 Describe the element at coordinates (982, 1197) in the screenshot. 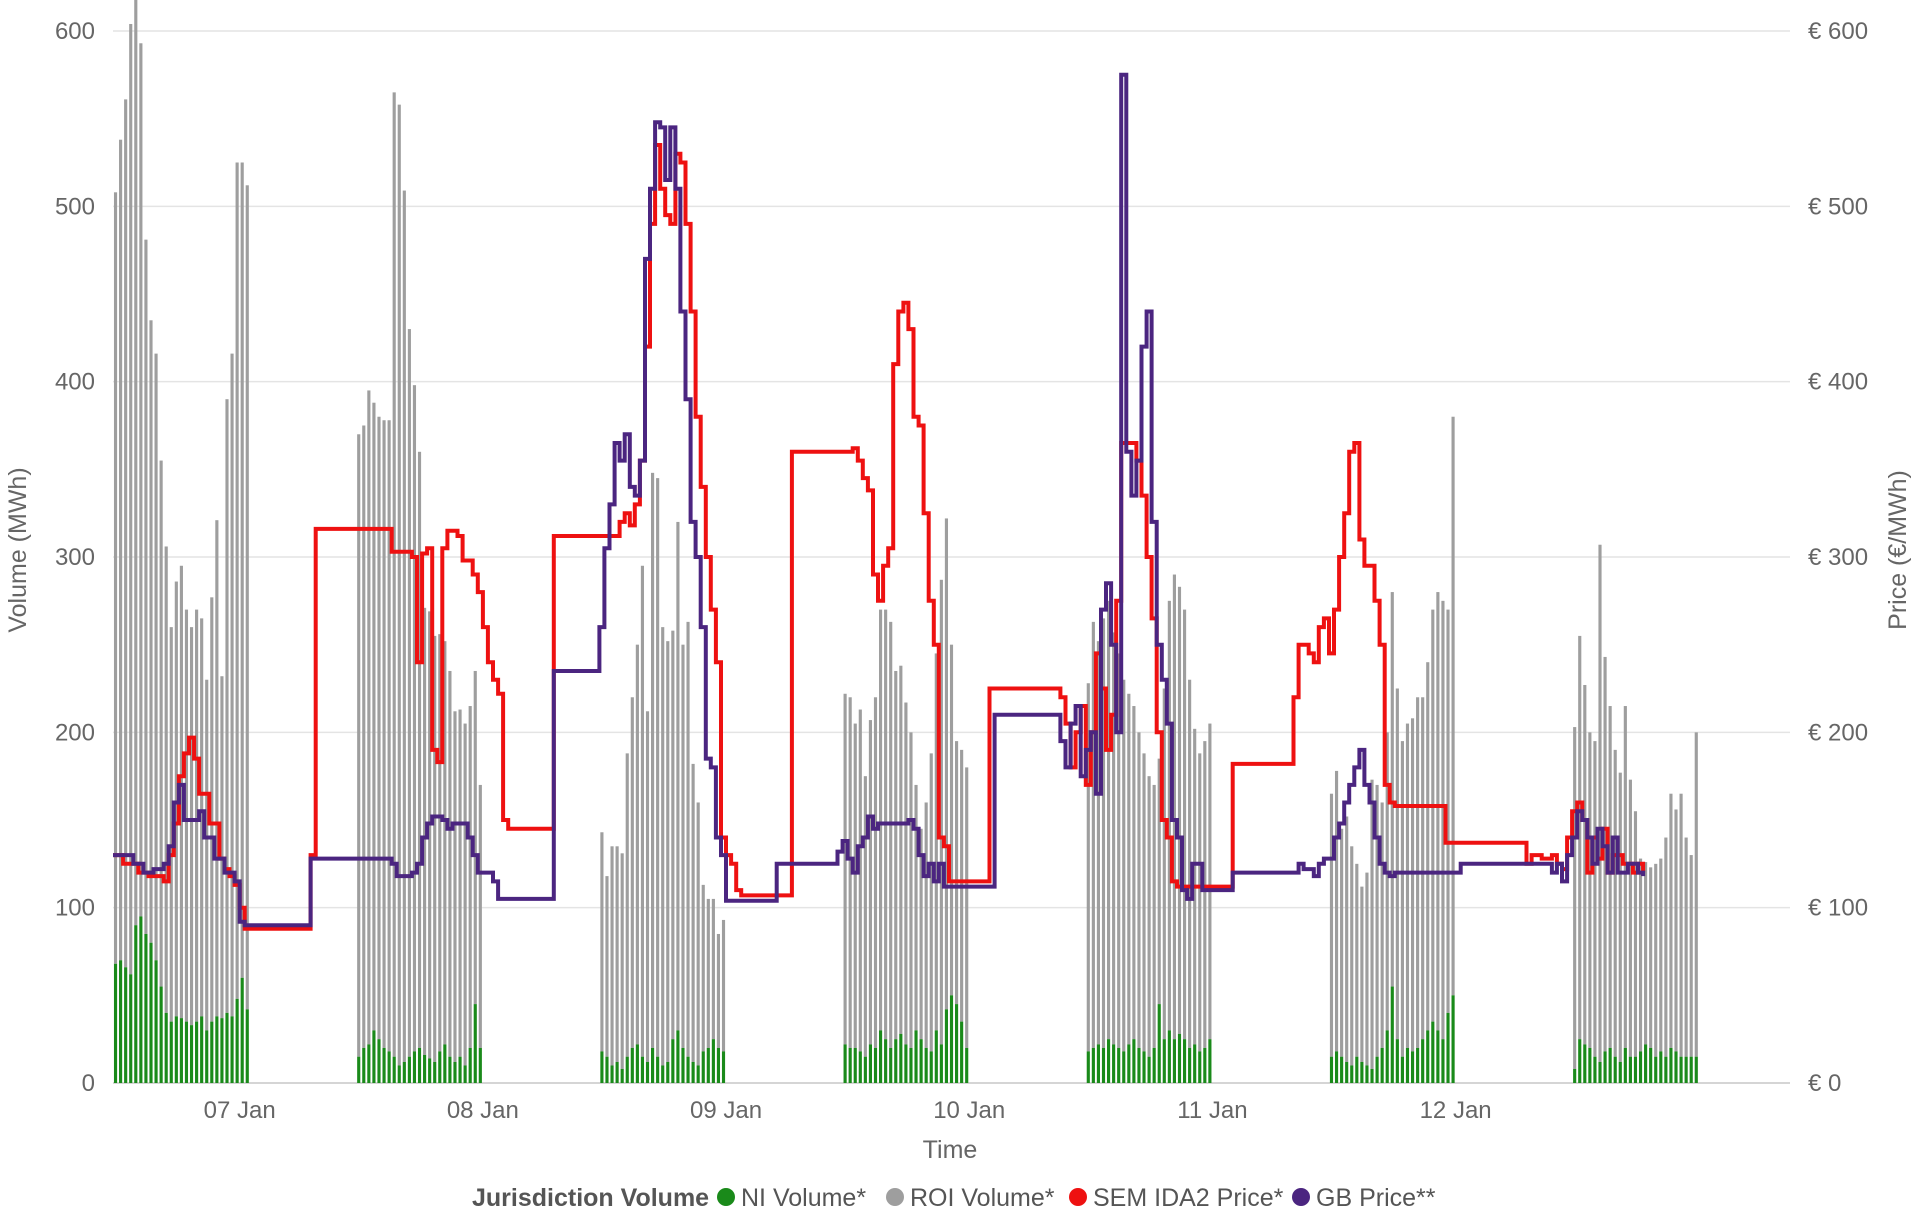

I see `legend-label-roi: ROI Volume*` at that location.